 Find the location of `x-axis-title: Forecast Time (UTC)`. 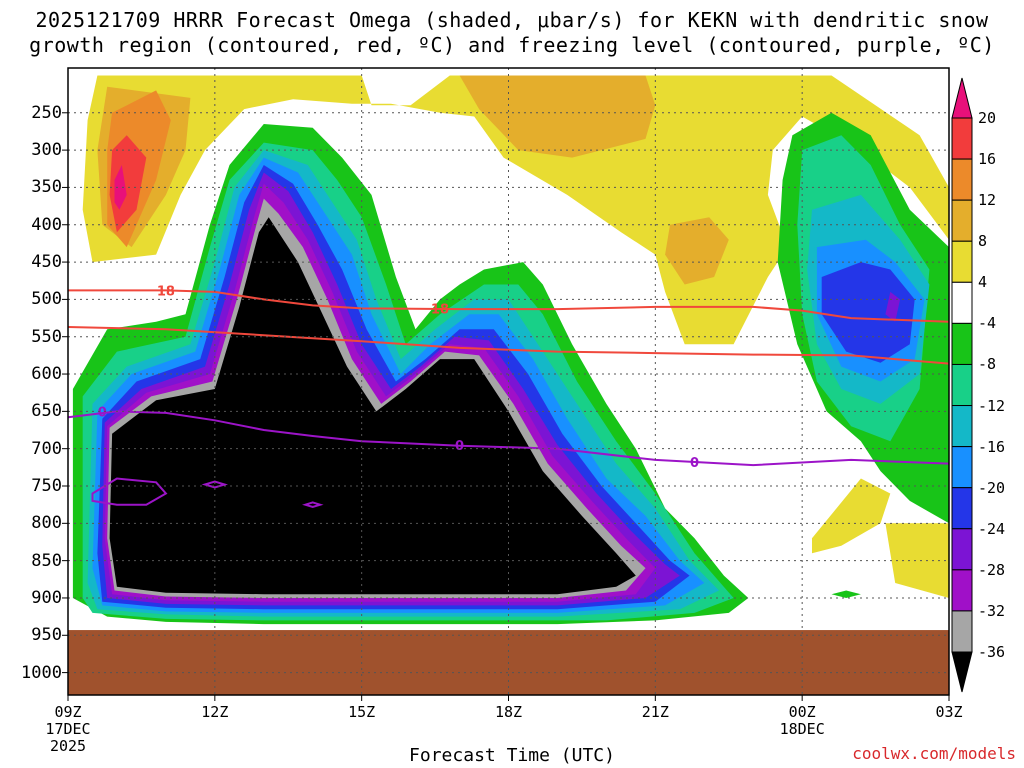

x-axis-title: Forecast Time (UTC) is located at coordinates (512, 755).